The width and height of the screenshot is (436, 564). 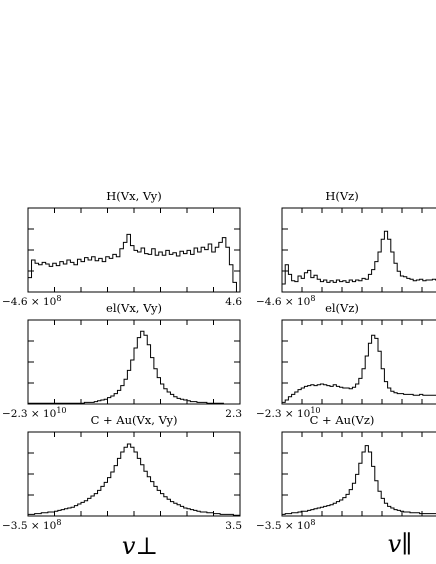 I want to click on panel-0: H(Vx, Vy) −4.6 × 108 4.6, so click(x=122, y=248).